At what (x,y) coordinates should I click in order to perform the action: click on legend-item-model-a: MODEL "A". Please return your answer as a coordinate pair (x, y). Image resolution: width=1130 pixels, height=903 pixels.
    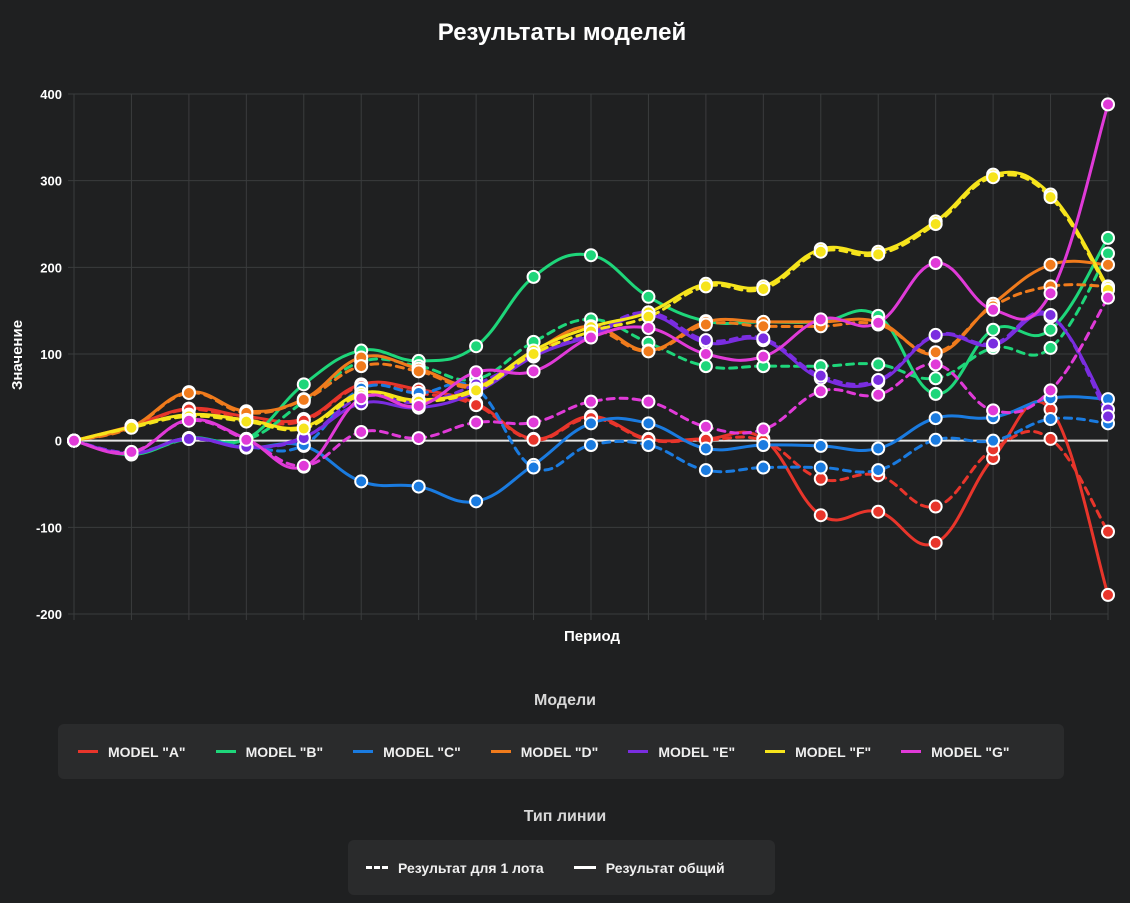
    Looking at the image, I should click on (132, 752).